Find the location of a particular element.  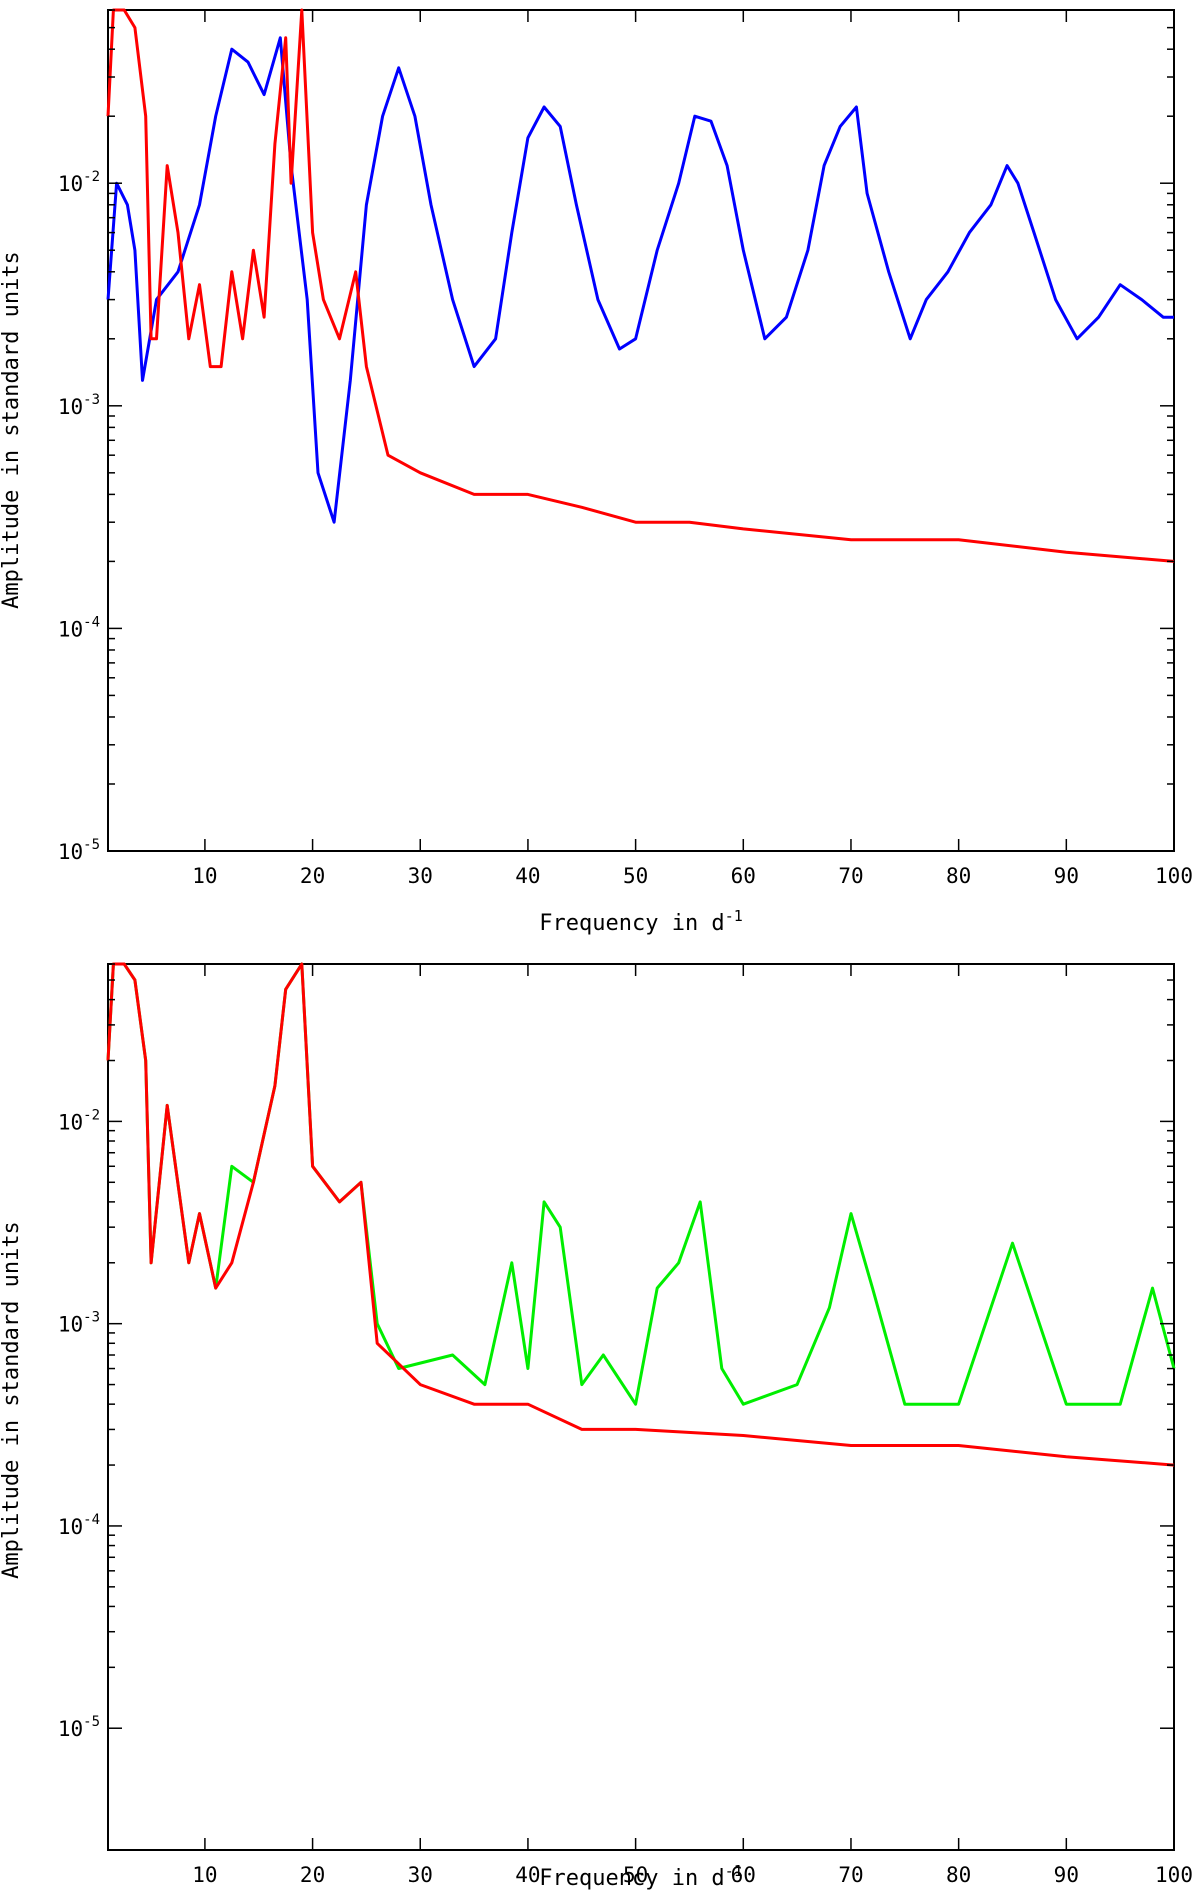

top-y-tick-label: 10⁻⁵ is located at coordinates (79, 850).